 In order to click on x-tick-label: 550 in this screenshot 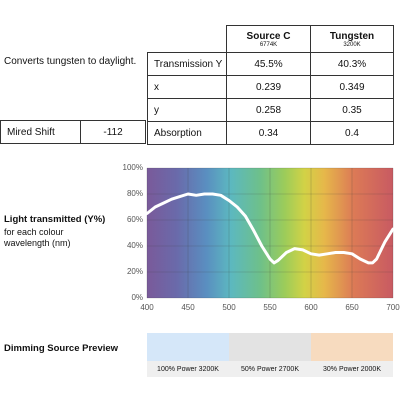, I will do `click(270, 307)`.